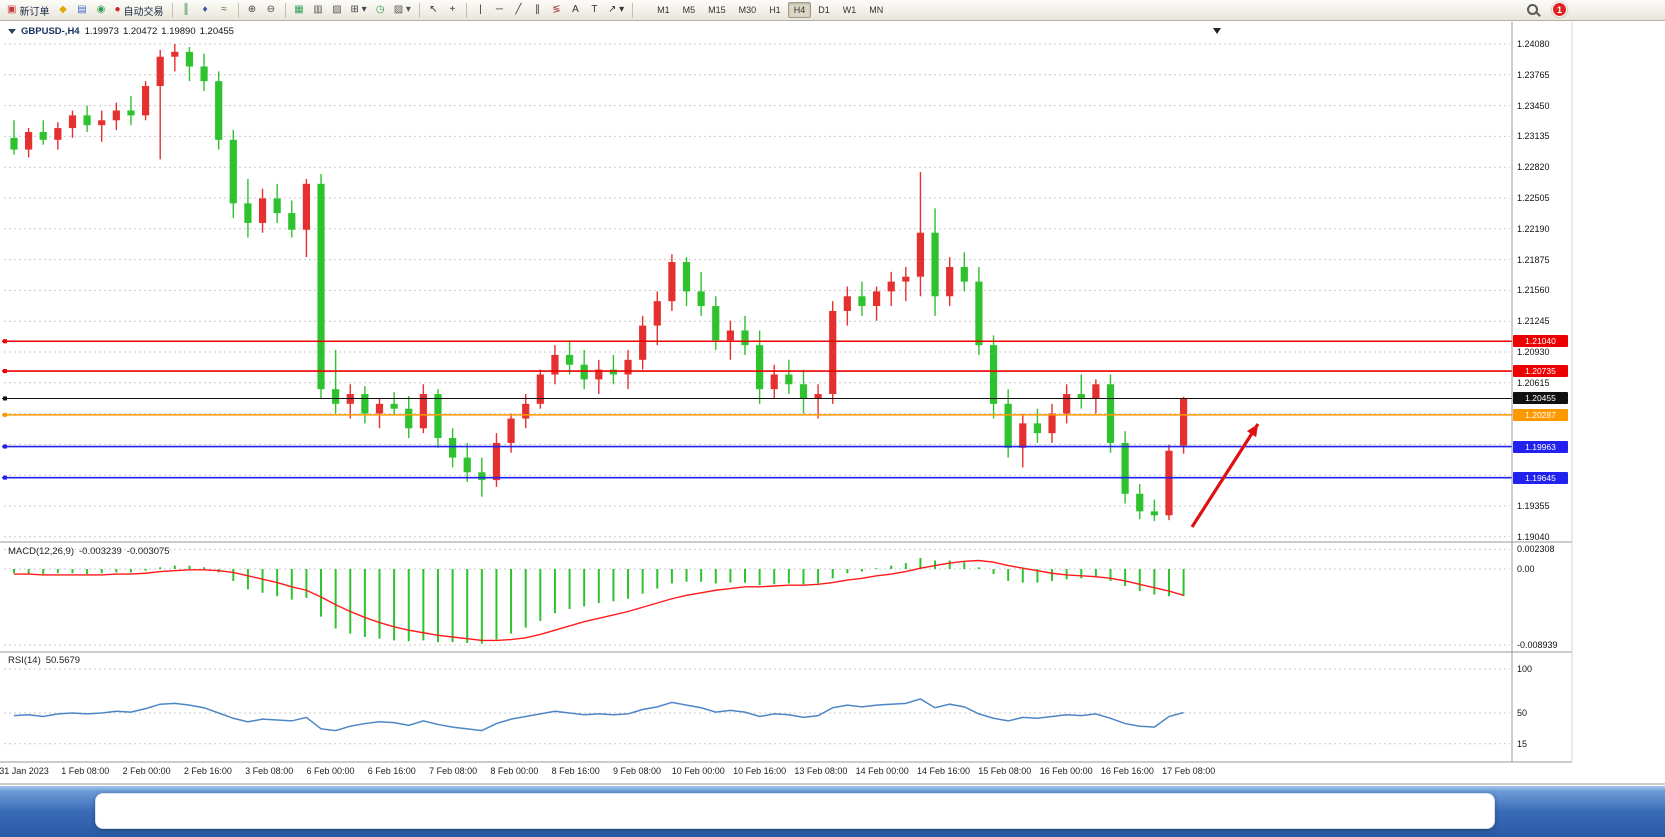 The height and width of the screenshot is (837, 1665). I want to click on new-chart-button: ⊞ ▾, so click(359, 10).